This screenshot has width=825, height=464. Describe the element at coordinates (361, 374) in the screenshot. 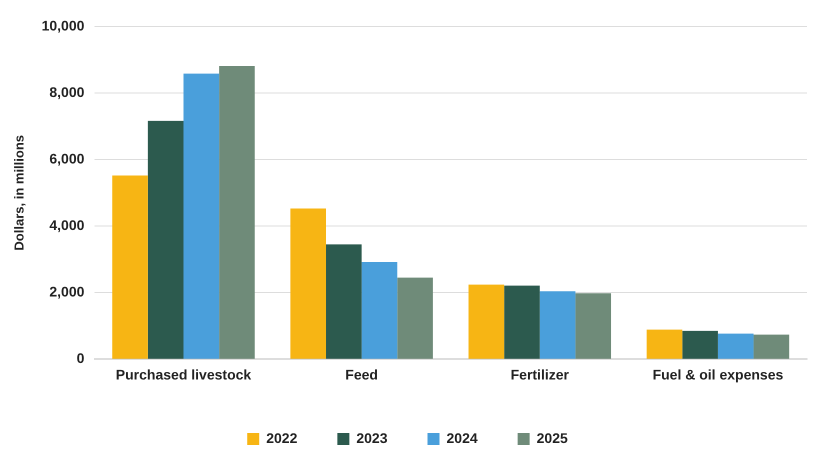

I see `x-tick-label: Feed` at that location.